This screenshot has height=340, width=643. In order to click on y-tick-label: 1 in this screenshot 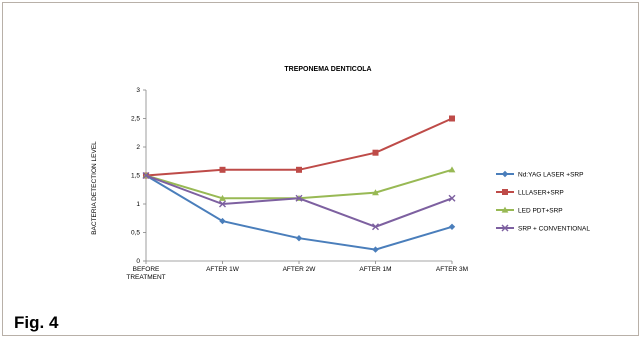, I will do `click(138, 204)`.